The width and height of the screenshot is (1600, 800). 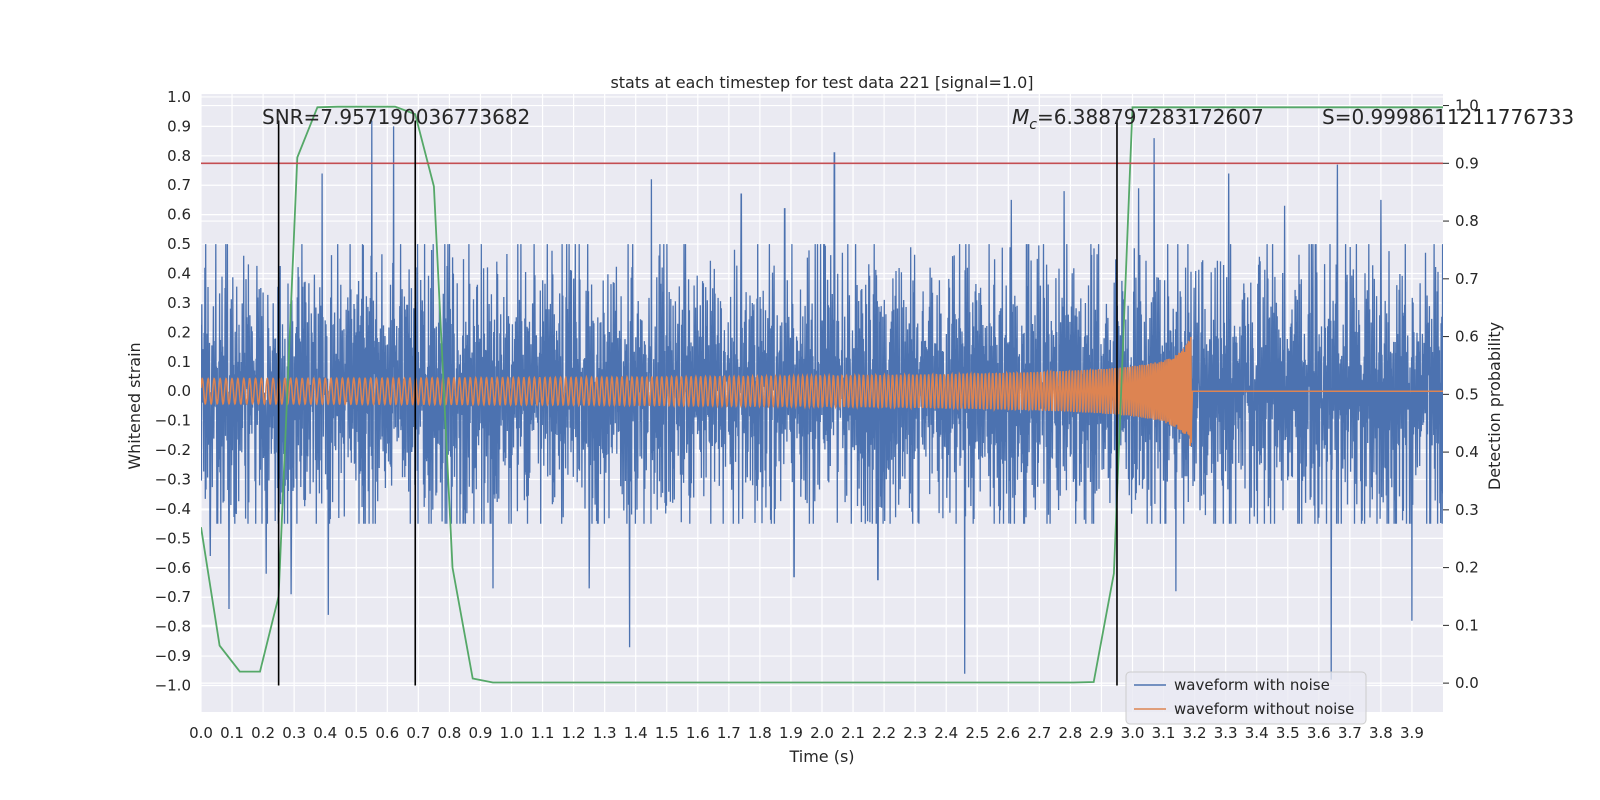 I want to click on x-tick-label: 0.7, so click(x=418, y=733).